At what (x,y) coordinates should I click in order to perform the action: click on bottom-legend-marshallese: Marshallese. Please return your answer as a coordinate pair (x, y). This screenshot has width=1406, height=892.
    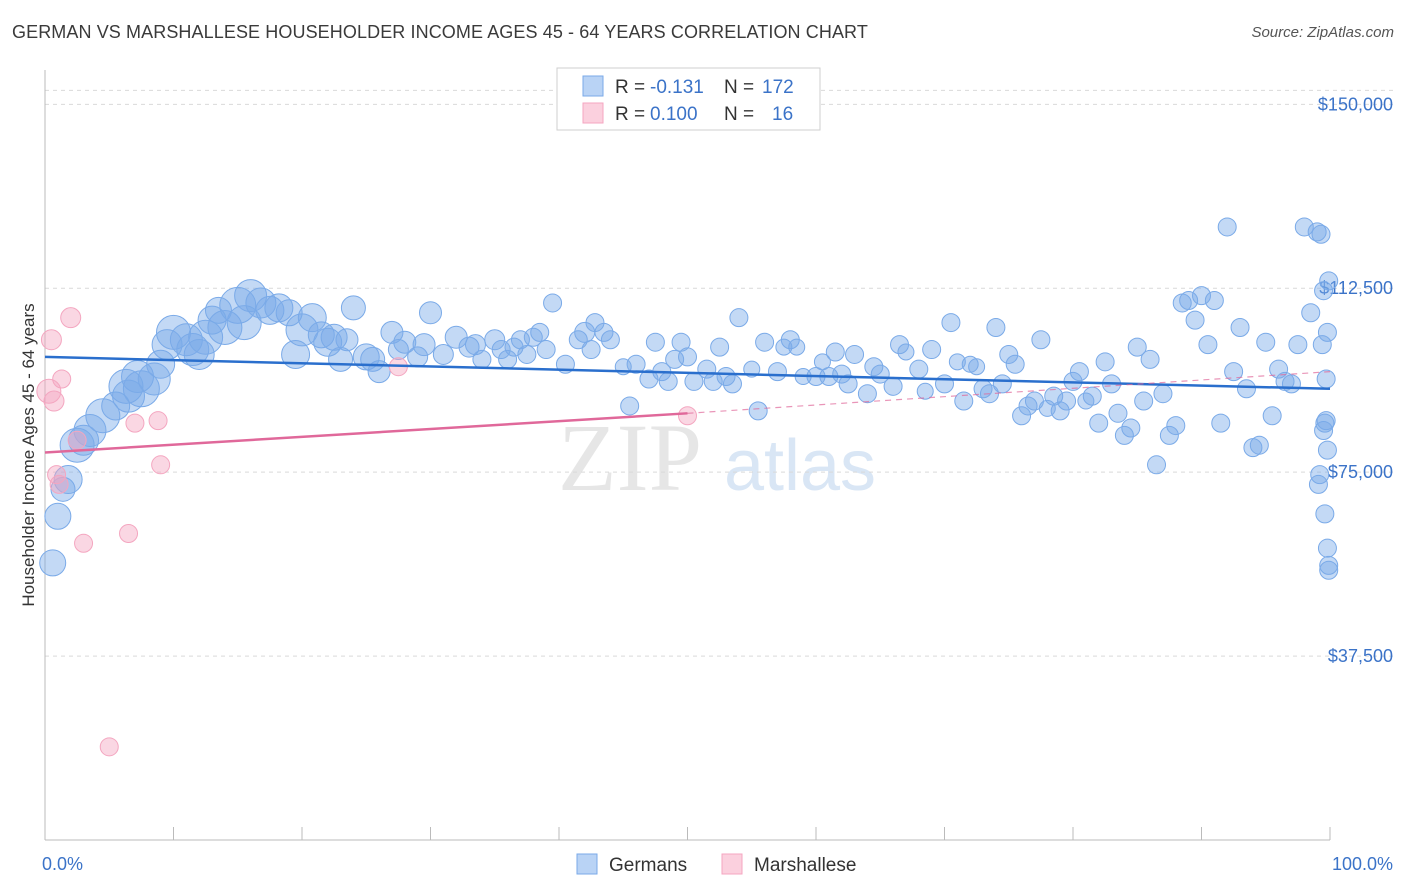
    Looking at the image, I should click on (805, 865).